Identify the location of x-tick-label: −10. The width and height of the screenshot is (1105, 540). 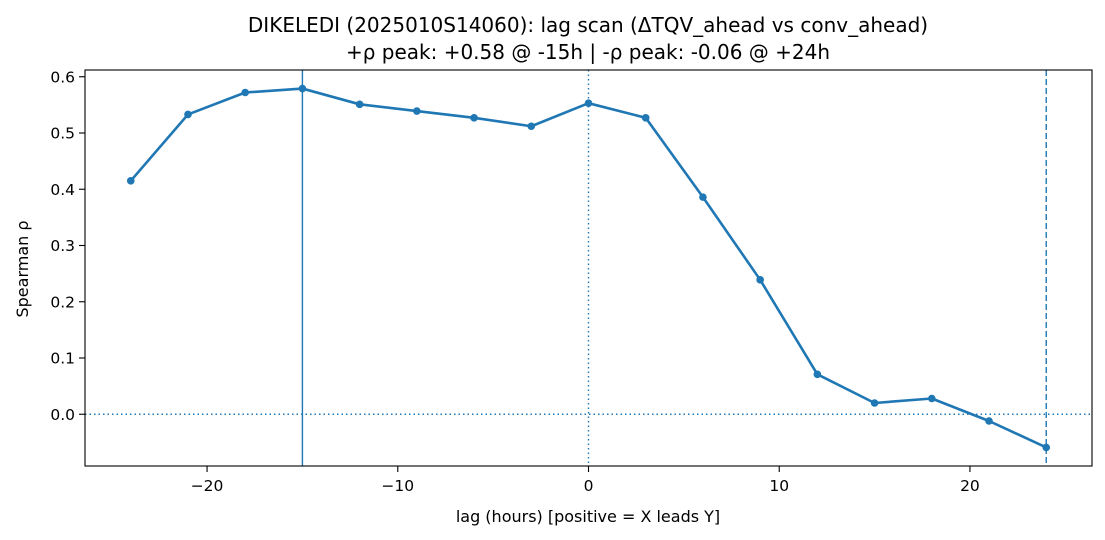
(397, 486).